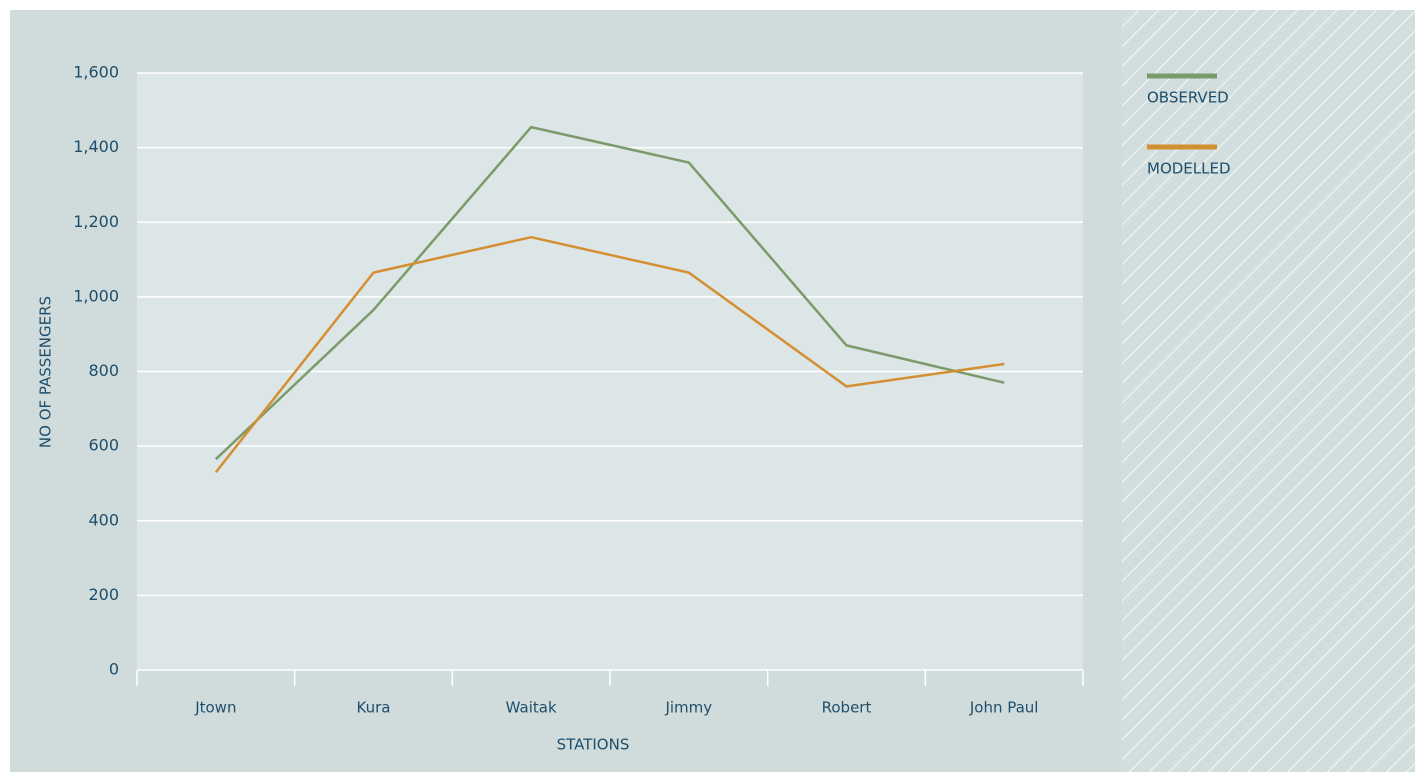  Describe the element at coordinates (1188, 98) in the screenshot. I see `legend-label: OBSERVED` at that location.